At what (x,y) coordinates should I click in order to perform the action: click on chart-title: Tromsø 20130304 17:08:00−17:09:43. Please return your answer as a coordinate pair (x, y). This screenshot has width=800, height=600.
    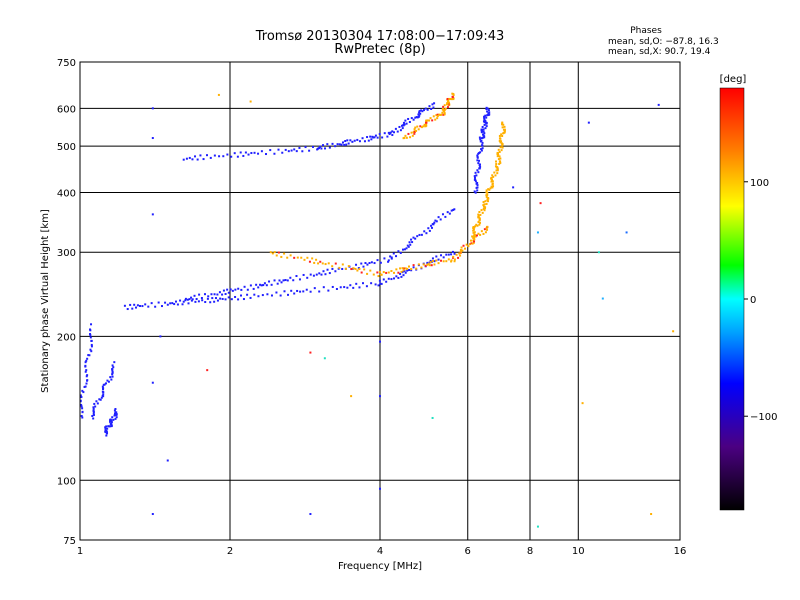
    Looking at the image, I should click on (380, 36).